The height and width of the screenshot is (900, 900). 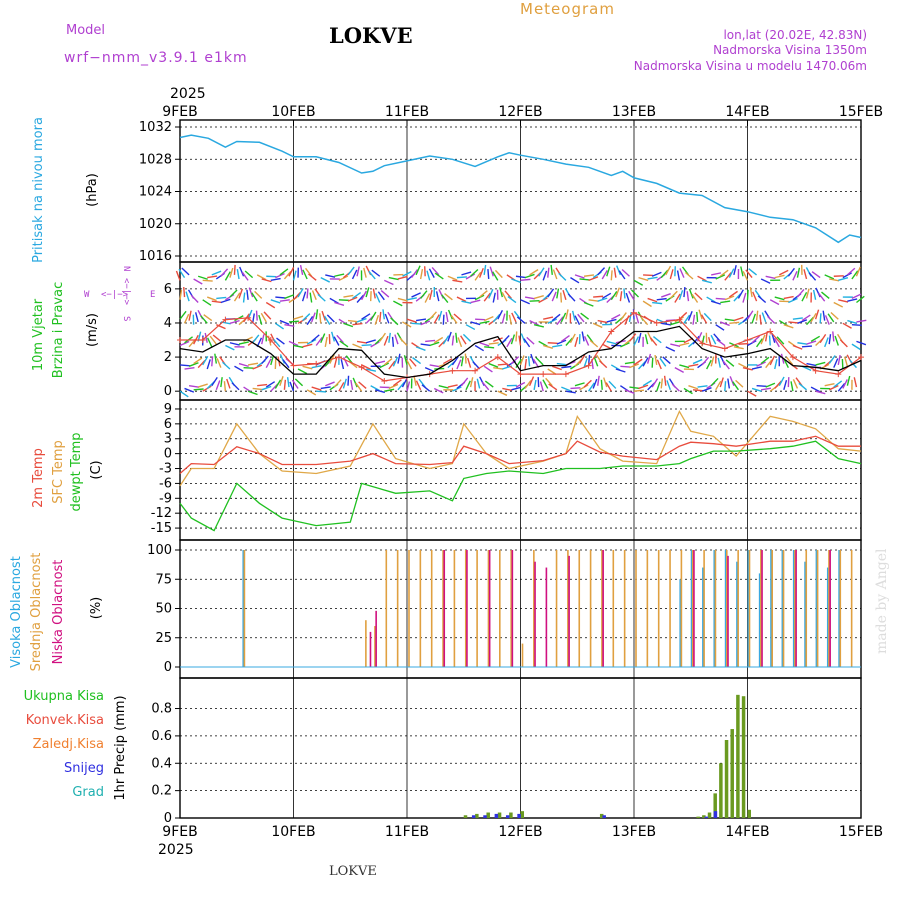 What do you see at coordinates (168, 391) in the screenshot?
I see `y-tick-label: 0` at bounding box center [168, 391].